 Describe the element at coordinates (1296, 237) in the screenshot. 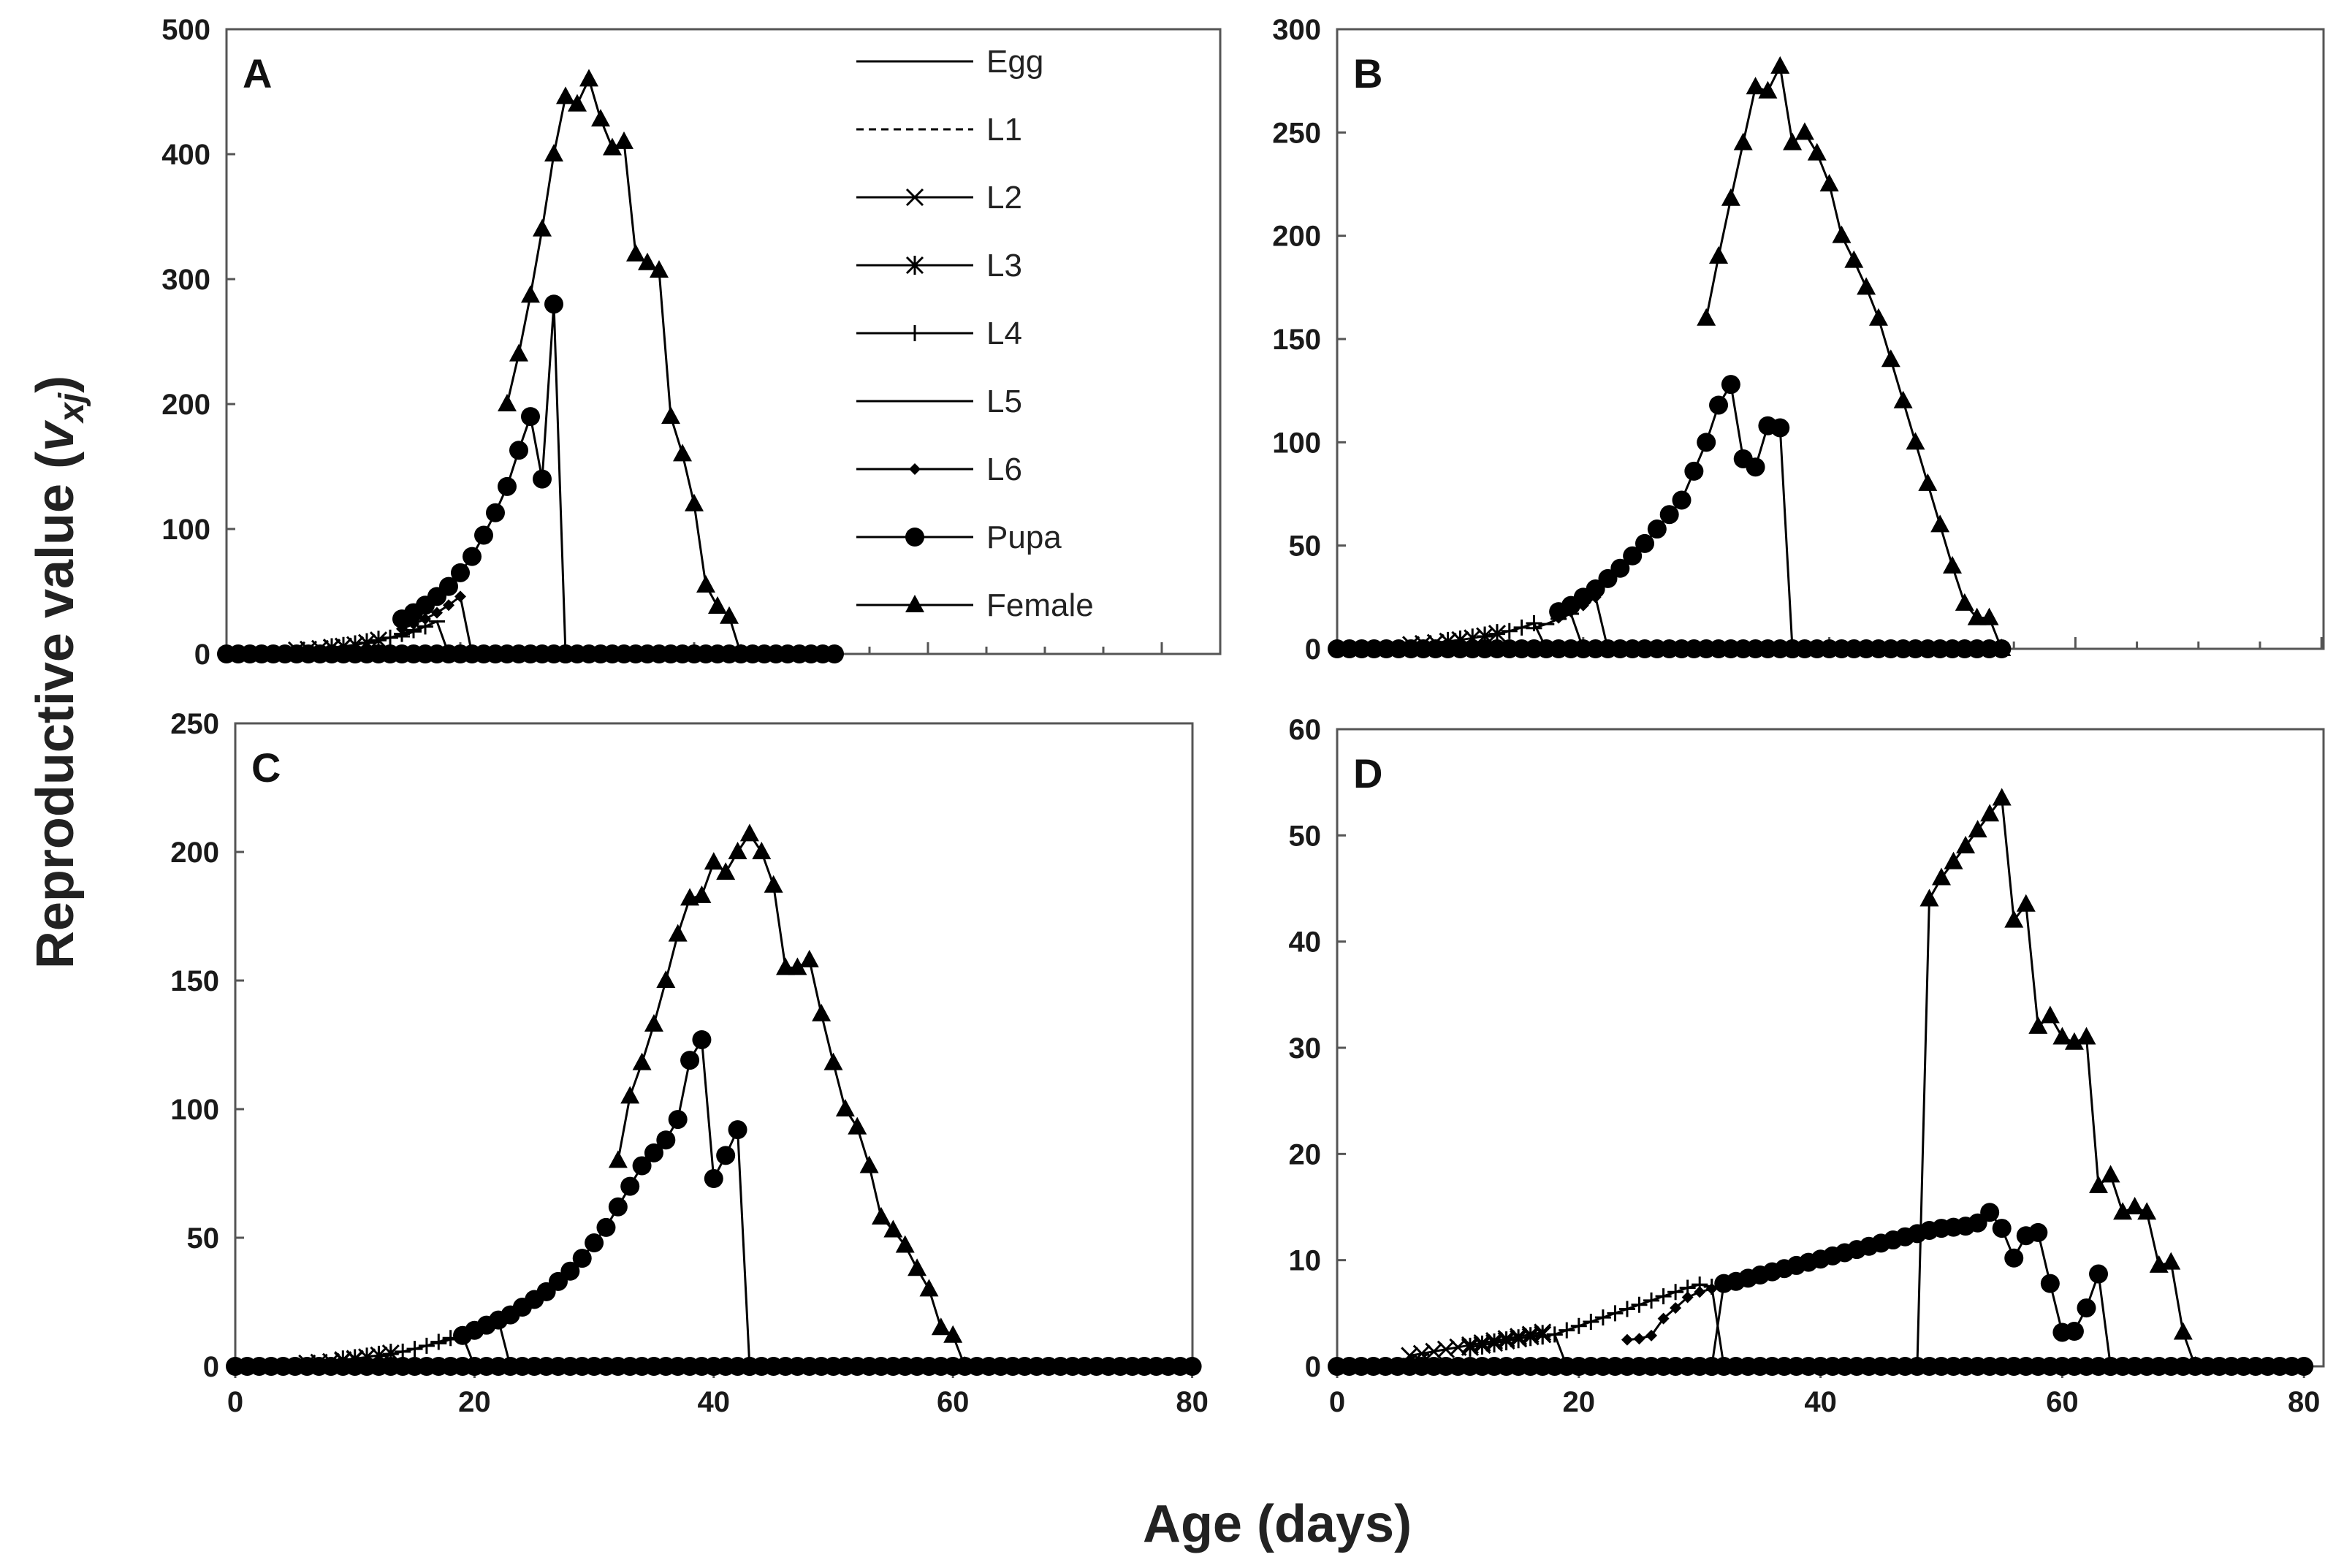

I see `panel-b-y-tick-label: 200` at that location.